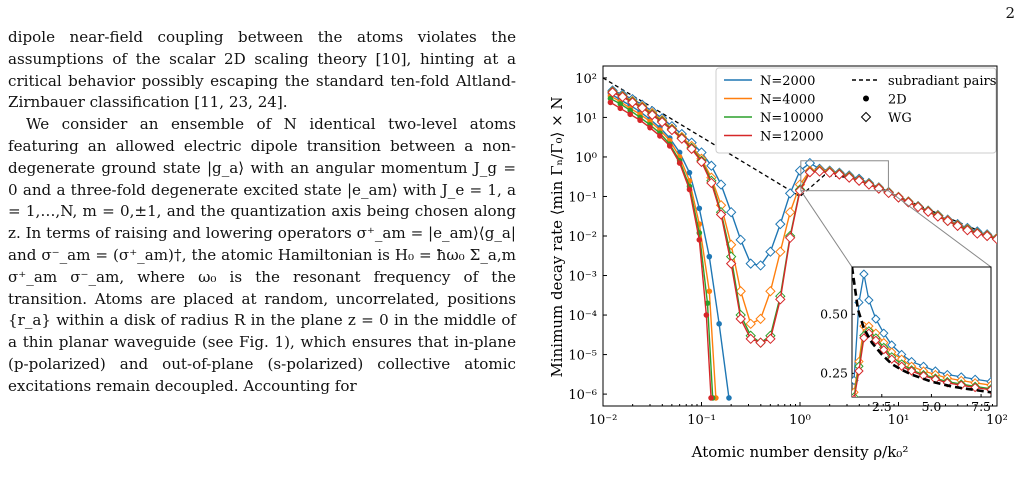 The width and height of the screenshot is (1029, 500). Describe the element at coordinates (586, 158) in the screenshot. I see `y-tick-label: 10⁰` at that location.